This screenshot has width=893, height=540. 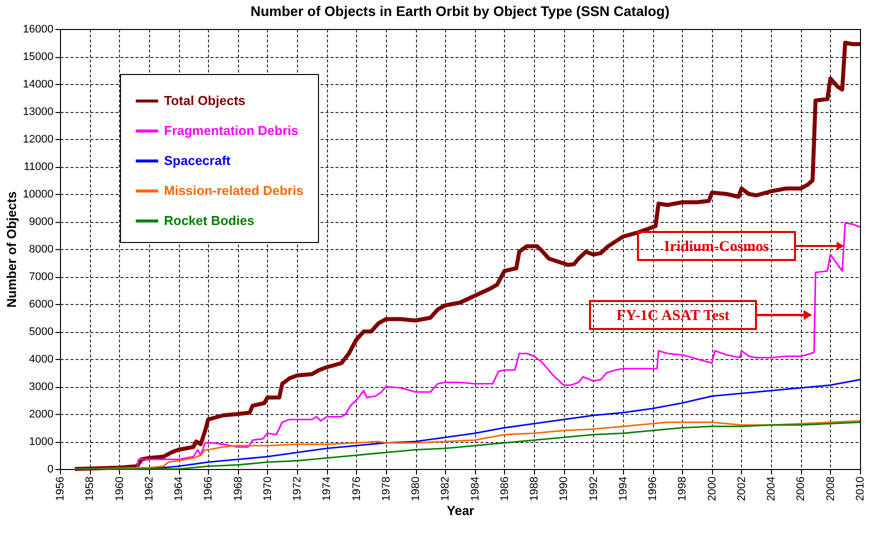 What do you see at coordinates (416, 488) in the screenshot?
I see `x-tick-label: 1980` at bounding box center [416, 488].